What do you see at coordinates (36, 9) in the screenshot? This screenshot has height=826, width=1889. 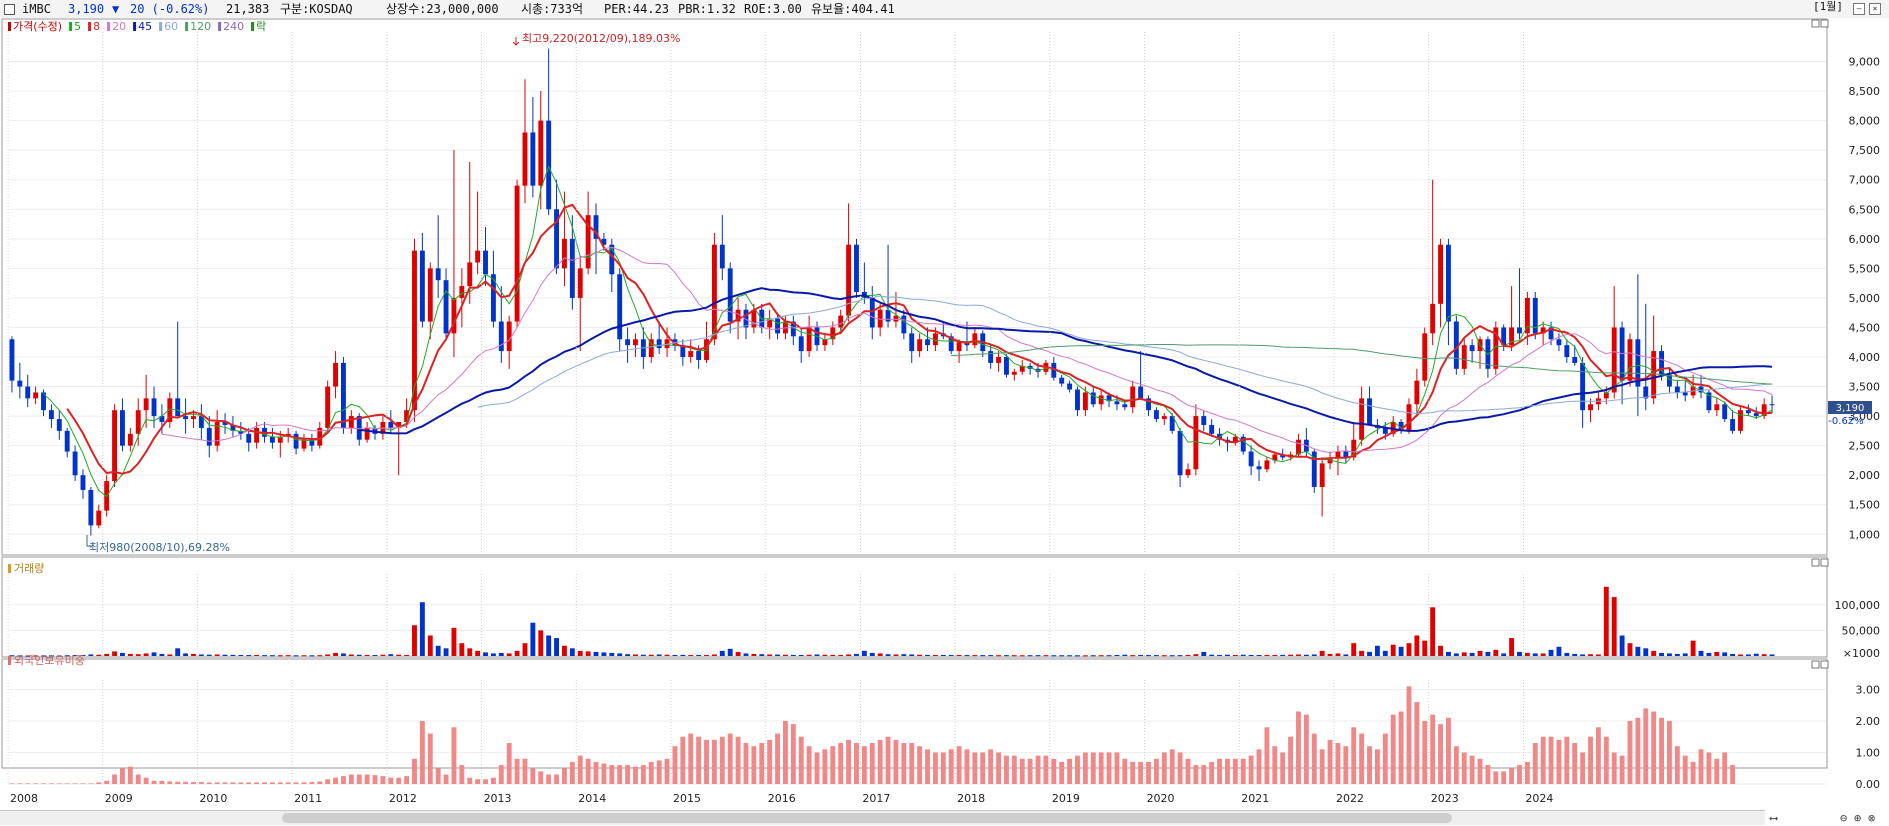 I see `stock-name: iMBC` at bounding box center [36, 9].